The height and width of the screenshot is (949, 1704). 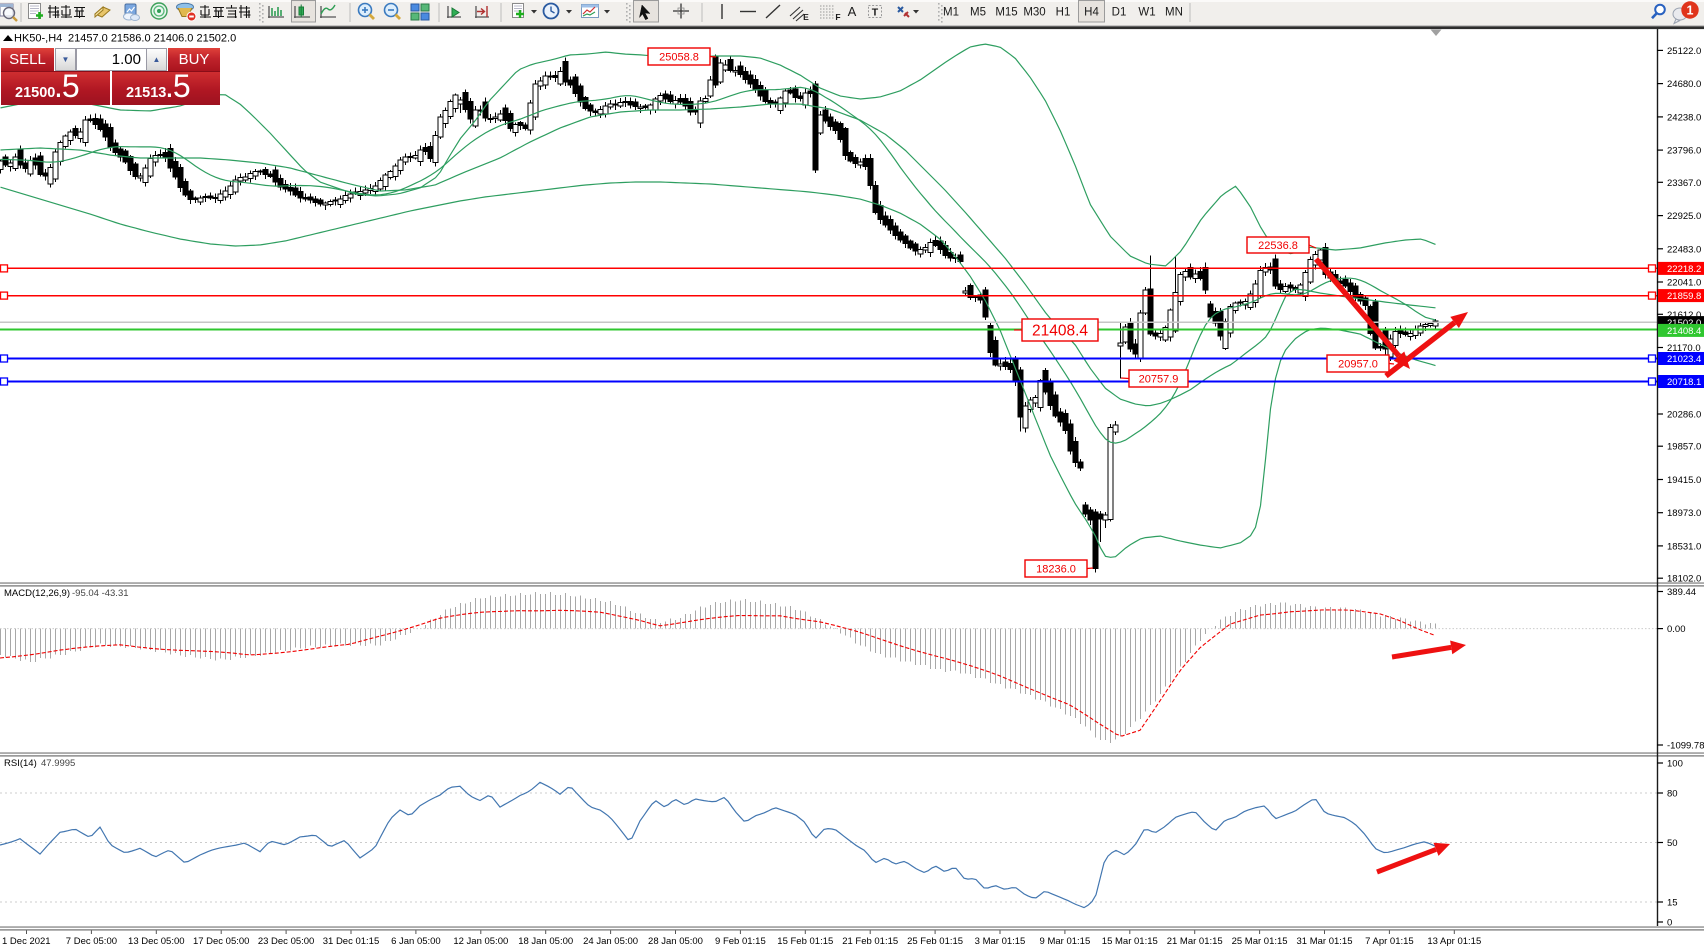 I want to click on svg-text: 28 Jan 05:00, so click(x=675, y=941).